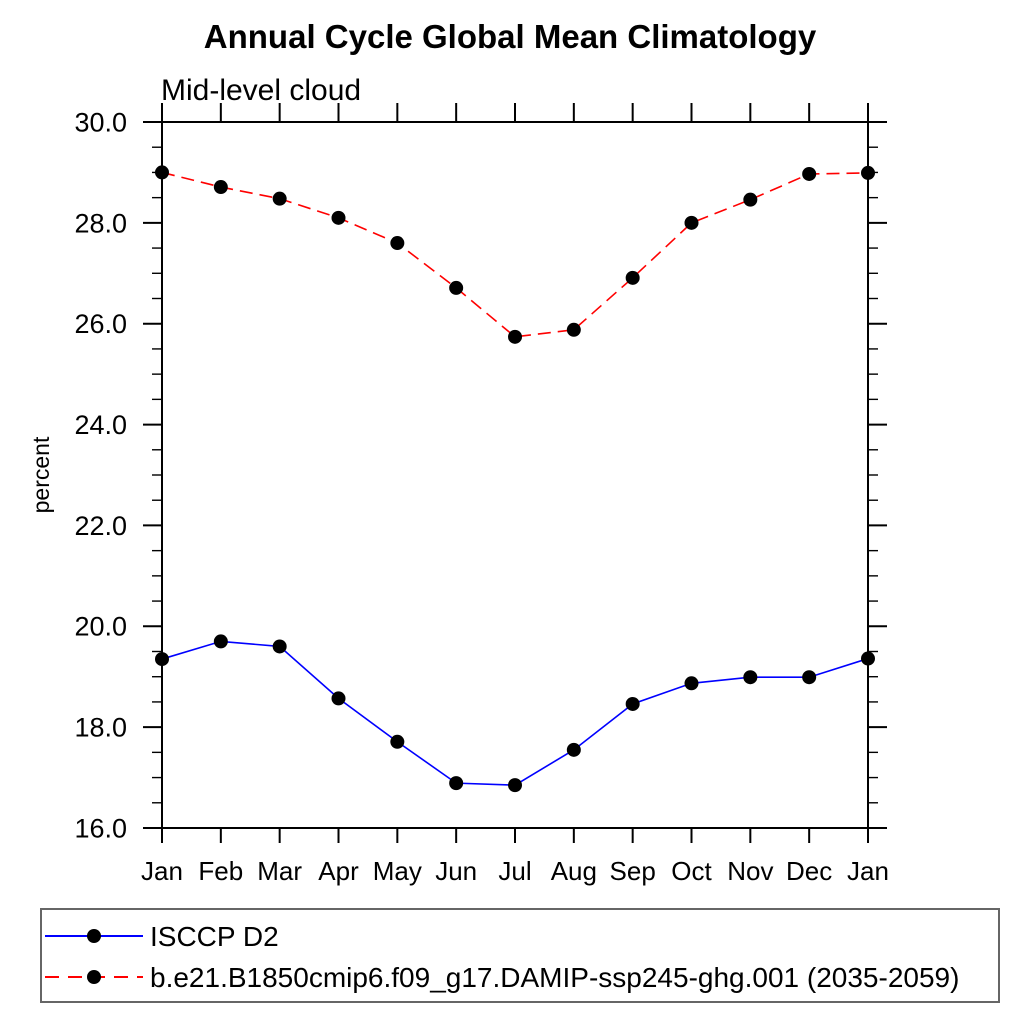  I want to click on x-tick-label: Apr, so click(338, 871).